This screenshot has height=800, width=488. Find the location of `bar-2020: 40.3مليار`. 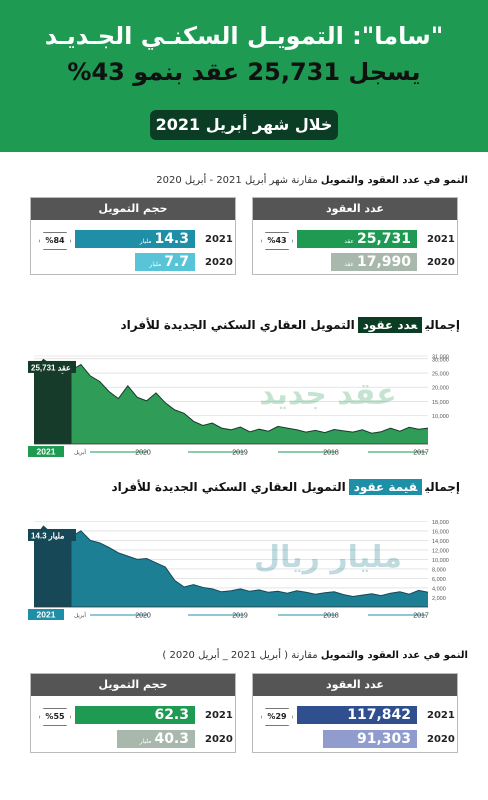

bar-2020: 40.3مليار is located at coordinates (156, 739).